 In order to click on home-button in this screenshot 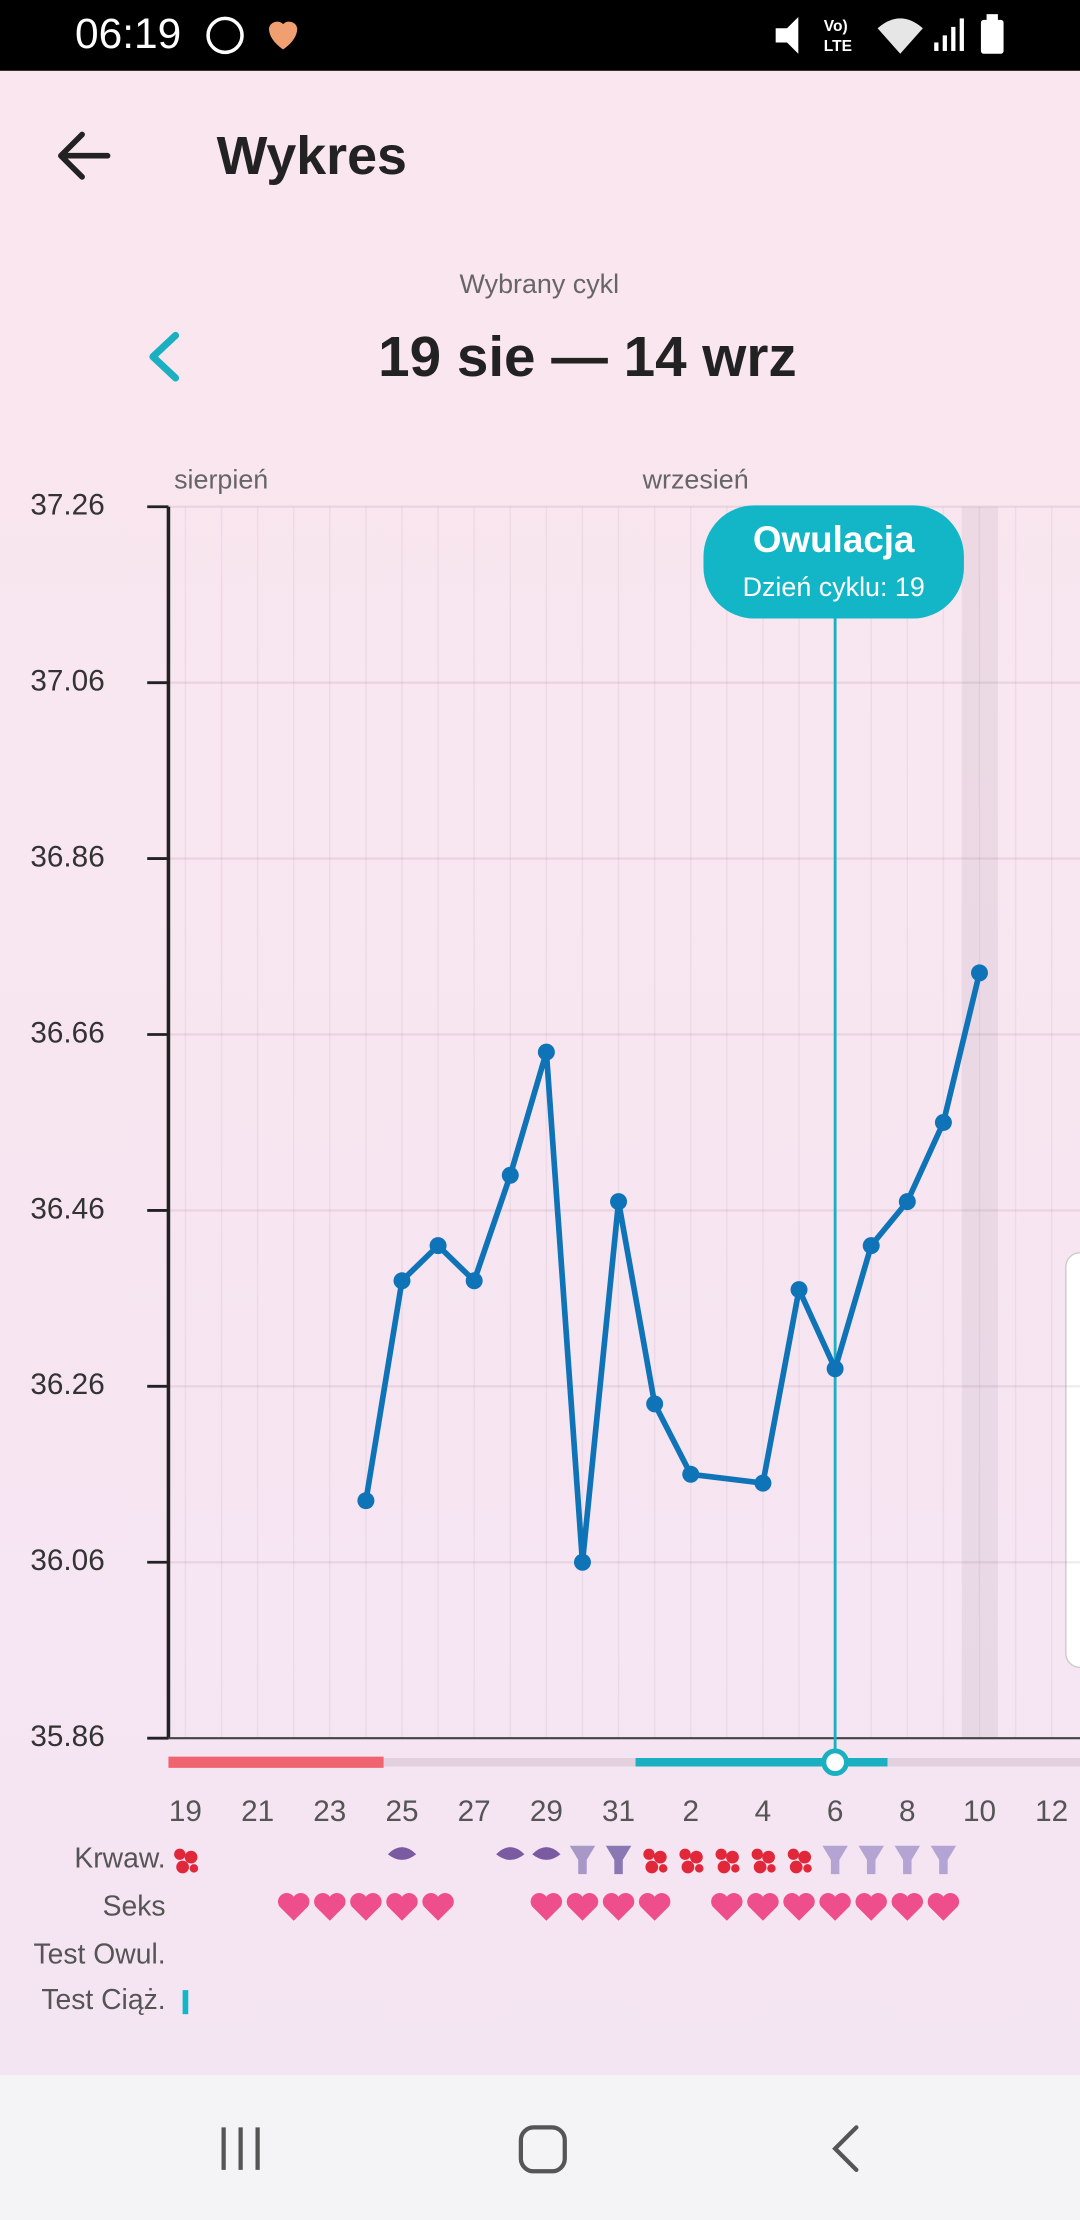, I will do `click(542, 2149)`.